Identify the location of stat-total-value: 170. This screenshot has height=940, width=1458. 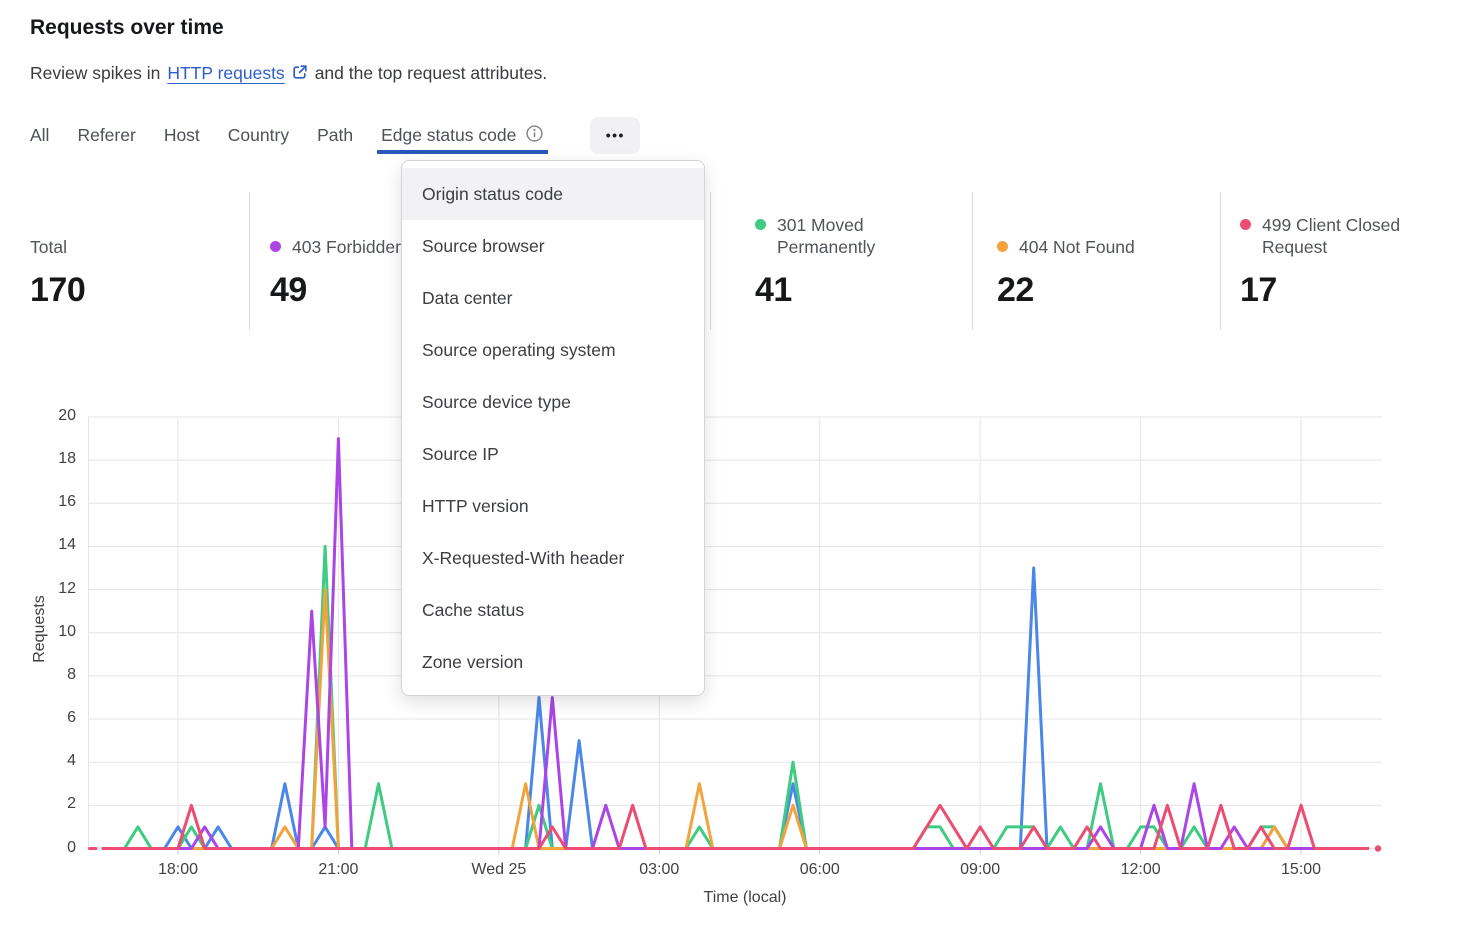
(58, 290).